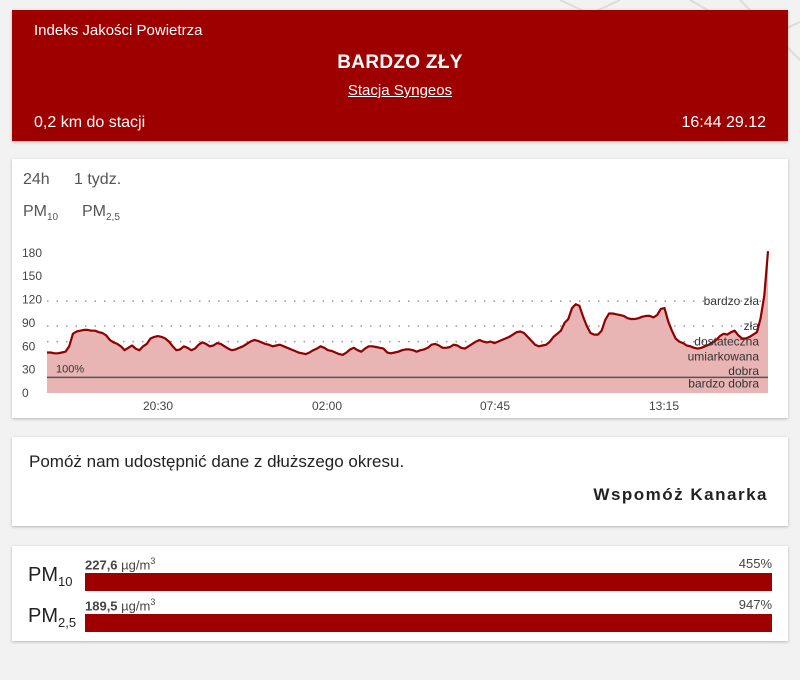 The width and height of the screenshot is (800, 680). What do you see at coordinates (43, 616) in the screenshot?
I see `pm25-name-label: PM` at bounding box center [43, 616].